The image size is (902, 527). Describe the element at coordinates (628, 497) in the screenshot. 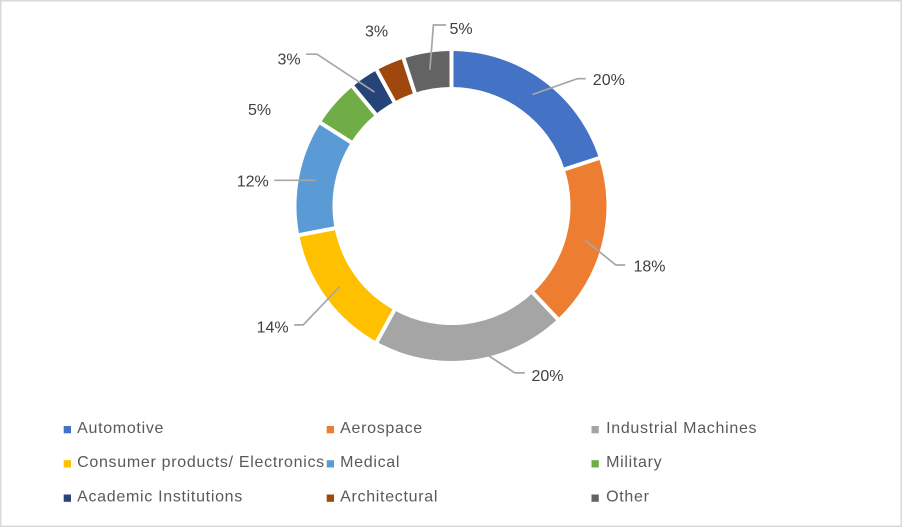

I see `svg-text: Other` at that location.